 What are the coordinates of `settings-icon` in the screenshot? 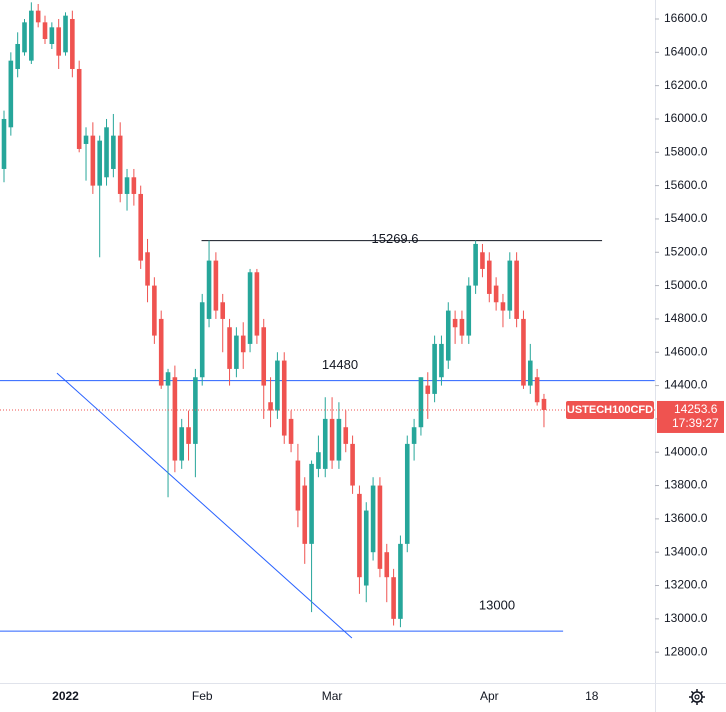 It's located at (697, 697).